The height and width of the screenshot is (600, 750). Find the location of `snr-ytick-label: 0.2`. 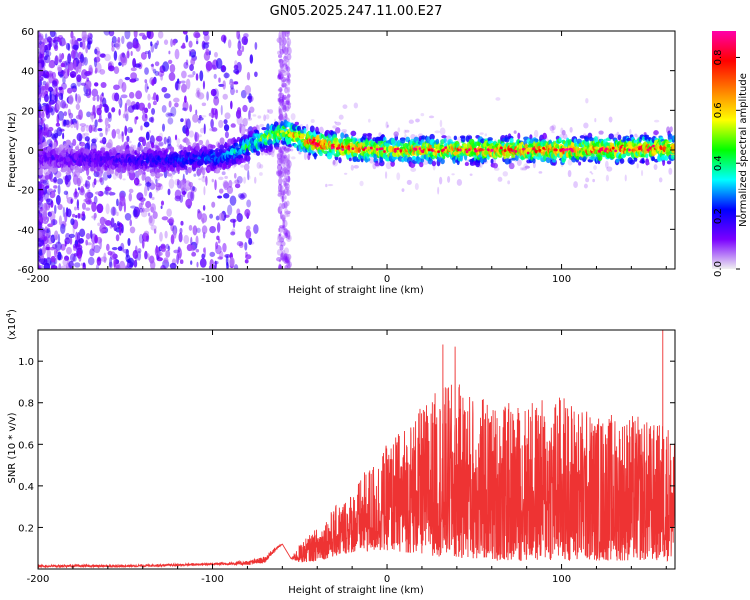

snr-ytick-label: 0.2 is located at coordinates (26, 528).